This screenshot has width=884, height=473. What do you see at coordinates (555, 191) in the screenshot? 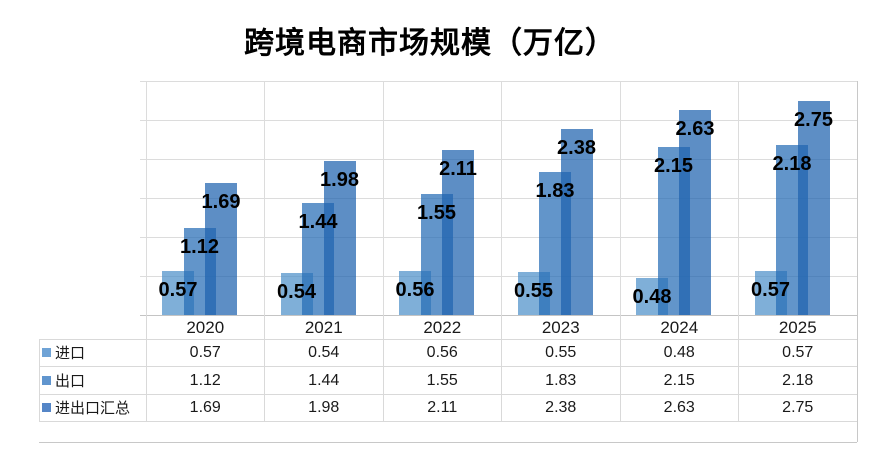
I see `bar-value-label: 1.83` at bounding box center [555, 191].